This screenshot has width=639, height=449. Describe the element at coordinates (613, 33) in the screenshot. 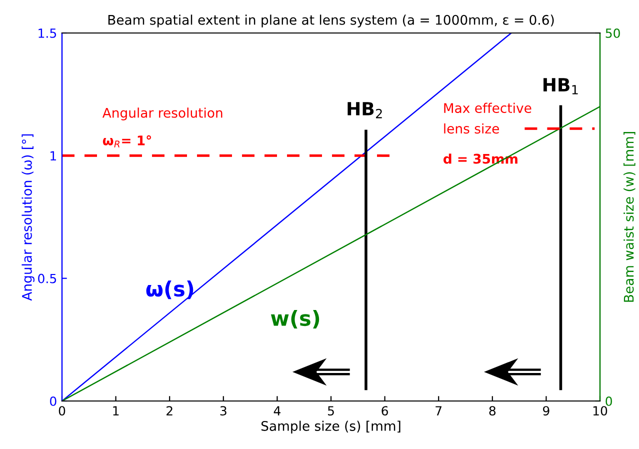

I see `y2-tick-label: 50` at that location.